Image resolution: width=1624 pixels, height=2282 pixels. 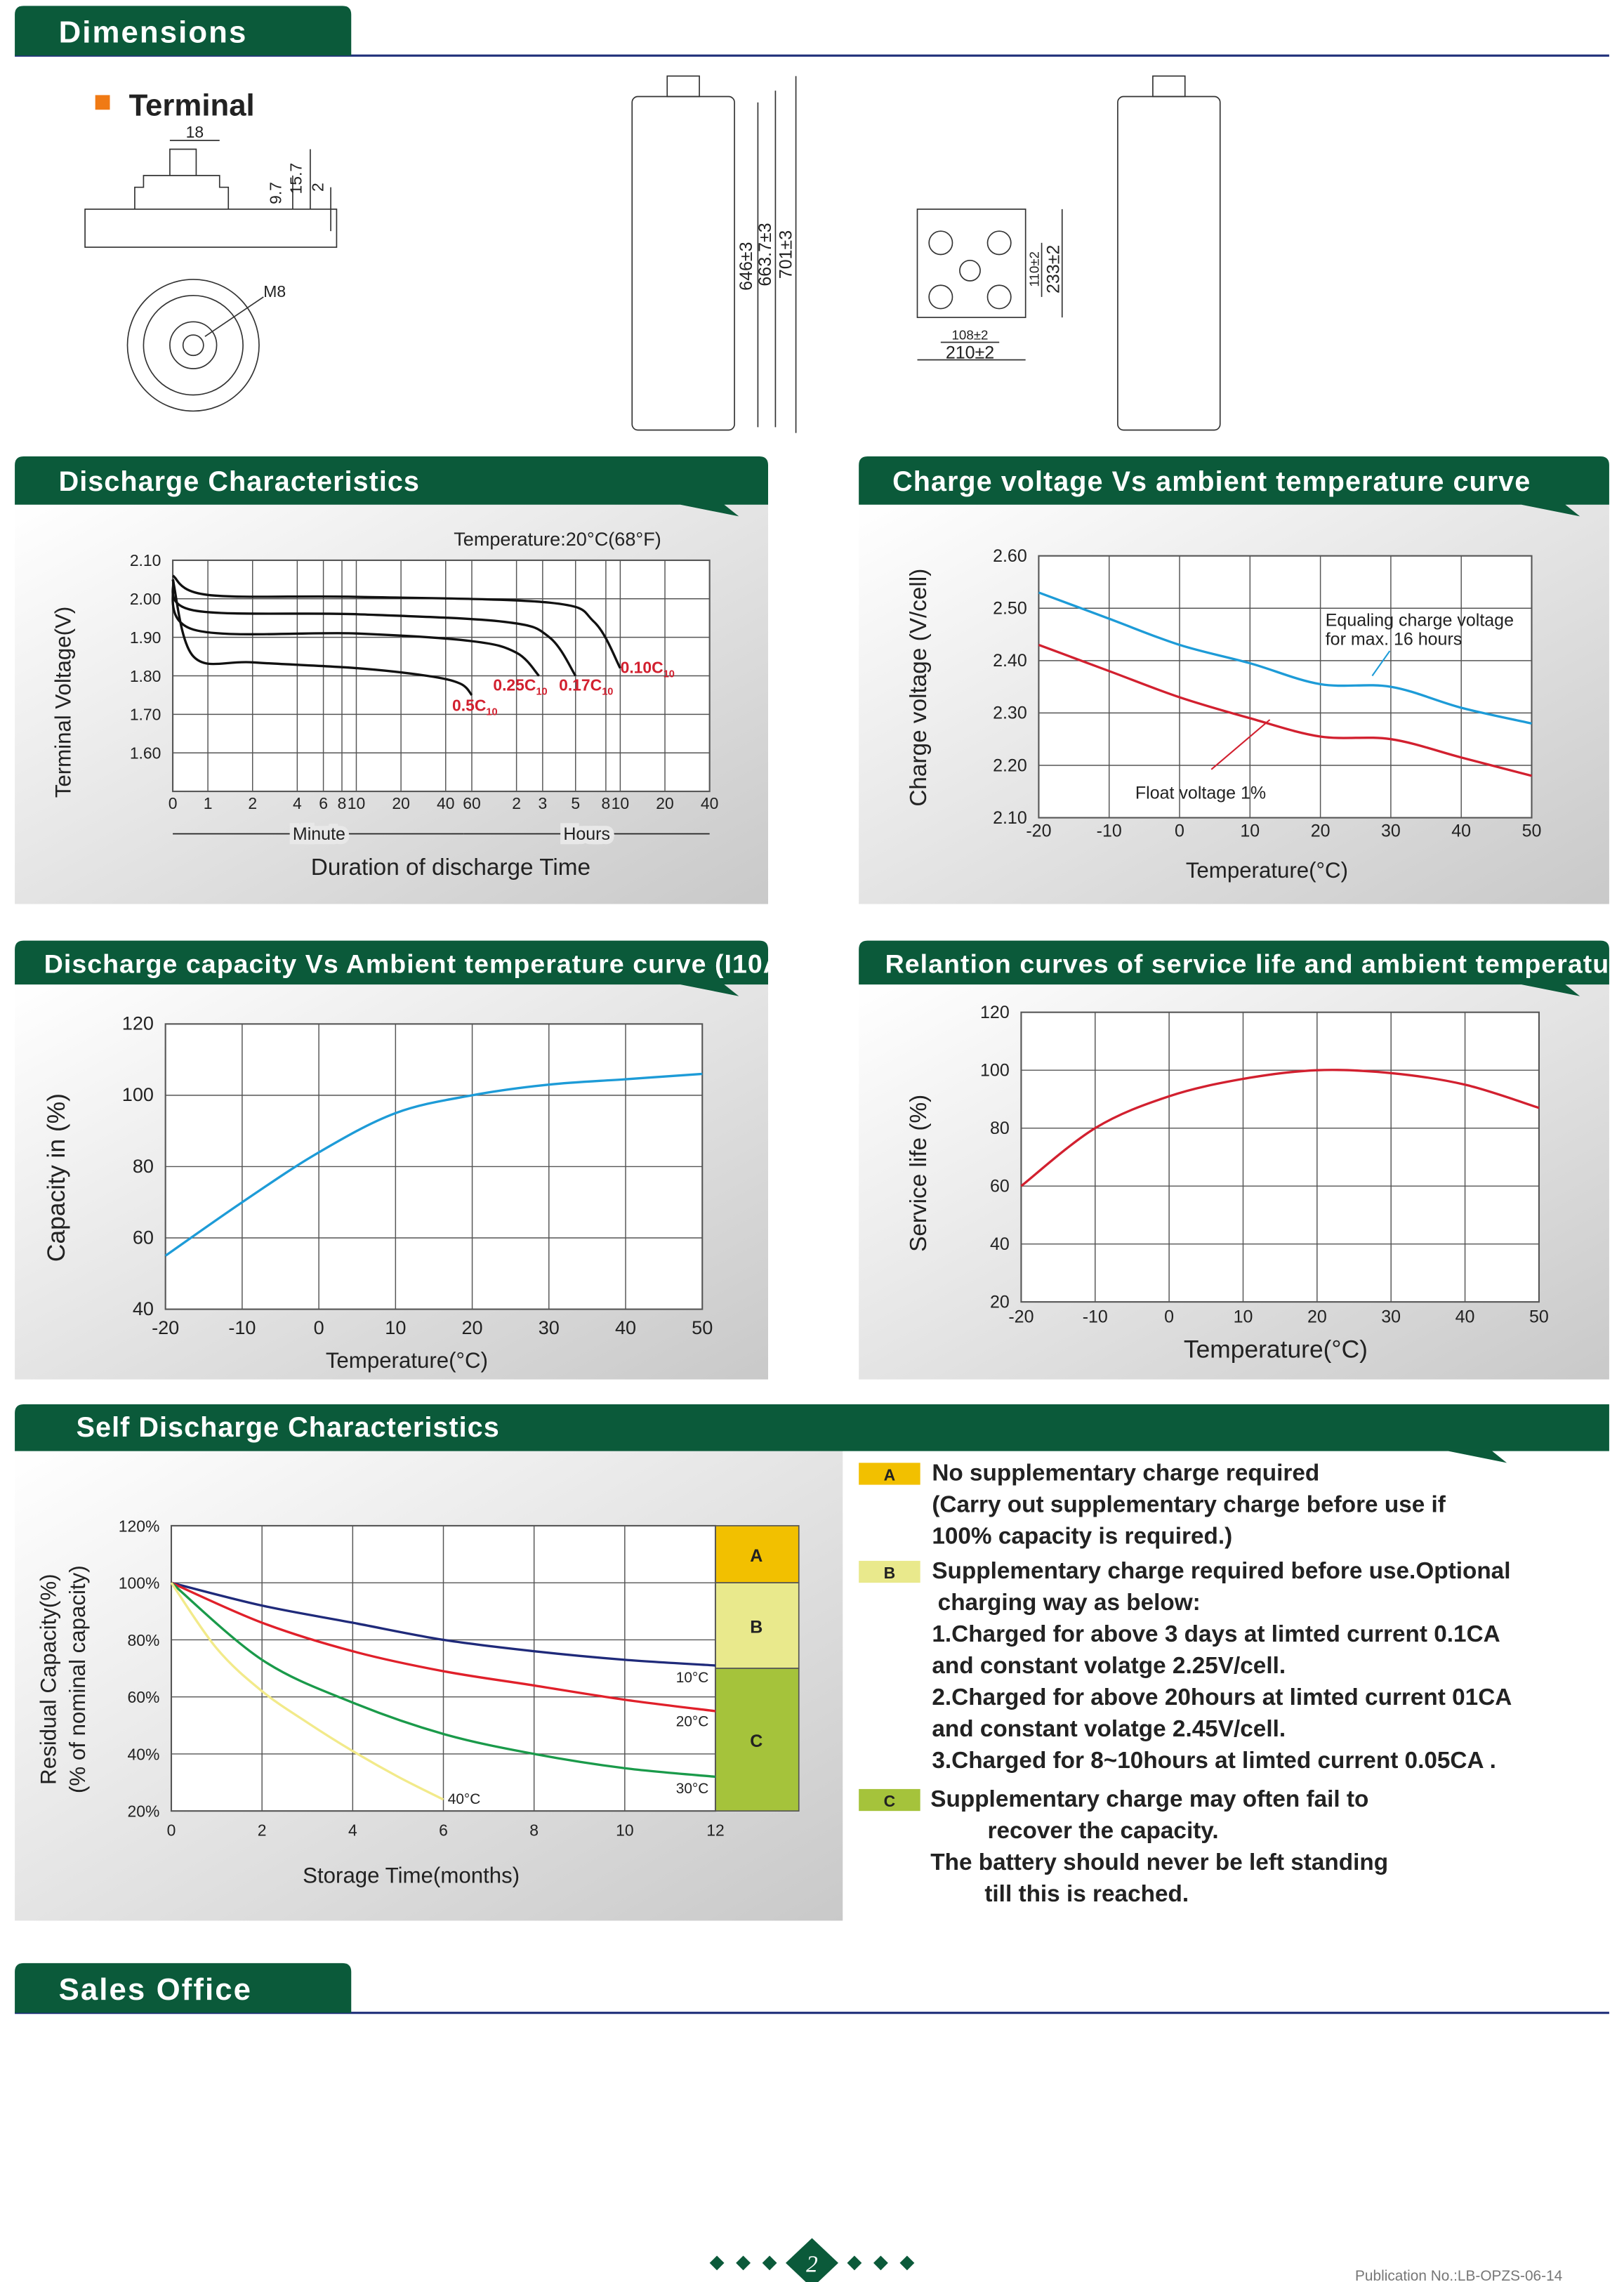 I want to click on y-tick-label: 120, so click(x=995, y=1012).